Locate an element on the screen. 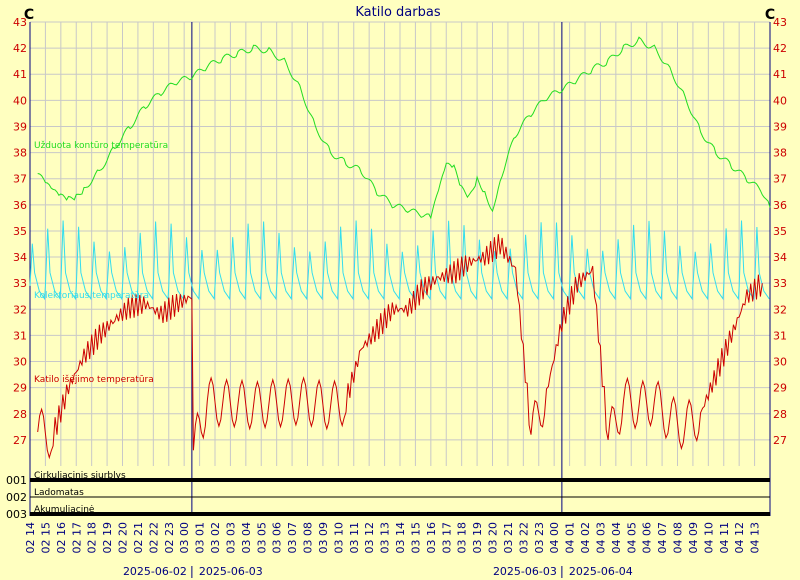 Image resolution: width=800 pixels, height=580 pixels. y-tick-right: 37 is located at coordinates (780, 179).